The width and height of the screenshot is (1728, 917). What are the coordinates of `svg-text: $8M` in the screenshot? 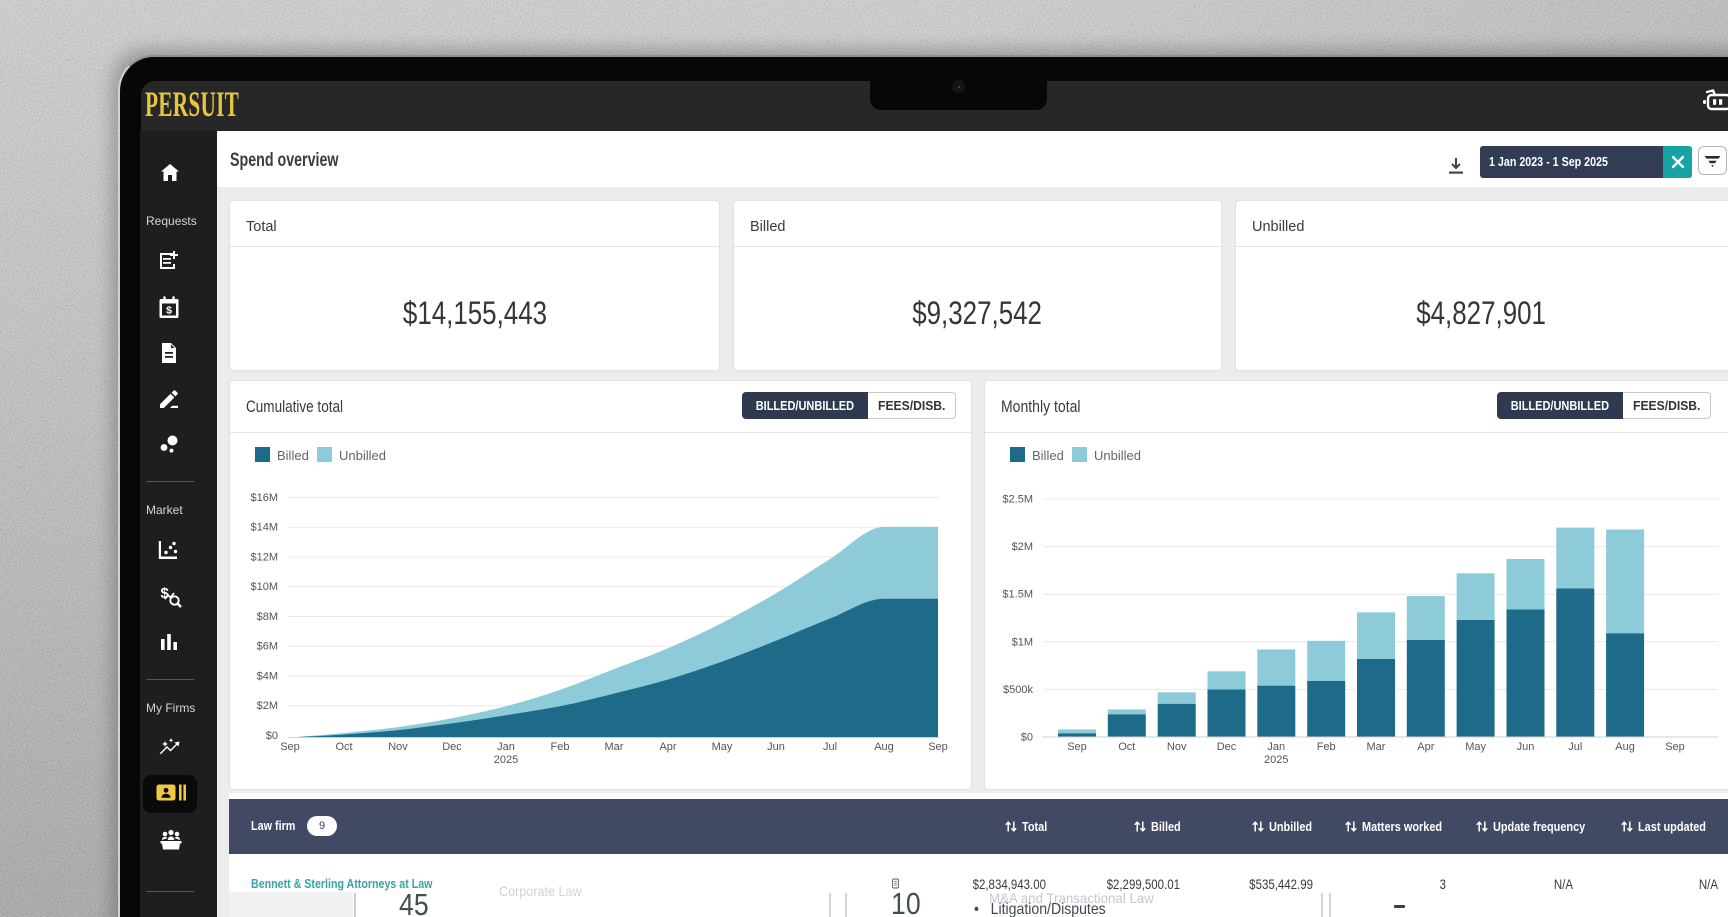 It's located at (267, 617).